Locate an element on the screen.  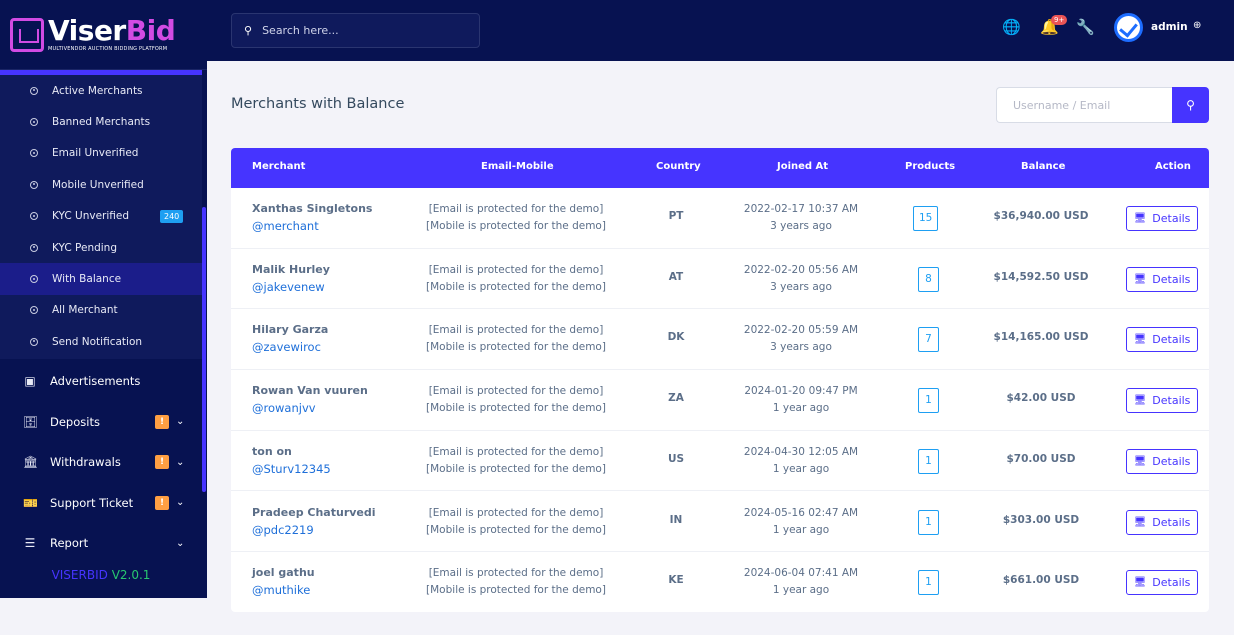
sidebar-subitem: Send Notification is located at coordinates (101, 341).